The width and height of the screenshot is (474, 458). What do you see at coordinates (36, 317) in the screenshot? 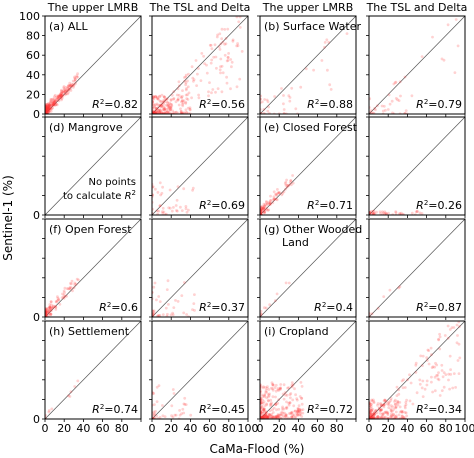
I see `y-tick-label: 0` at bounding box center [36, 317].